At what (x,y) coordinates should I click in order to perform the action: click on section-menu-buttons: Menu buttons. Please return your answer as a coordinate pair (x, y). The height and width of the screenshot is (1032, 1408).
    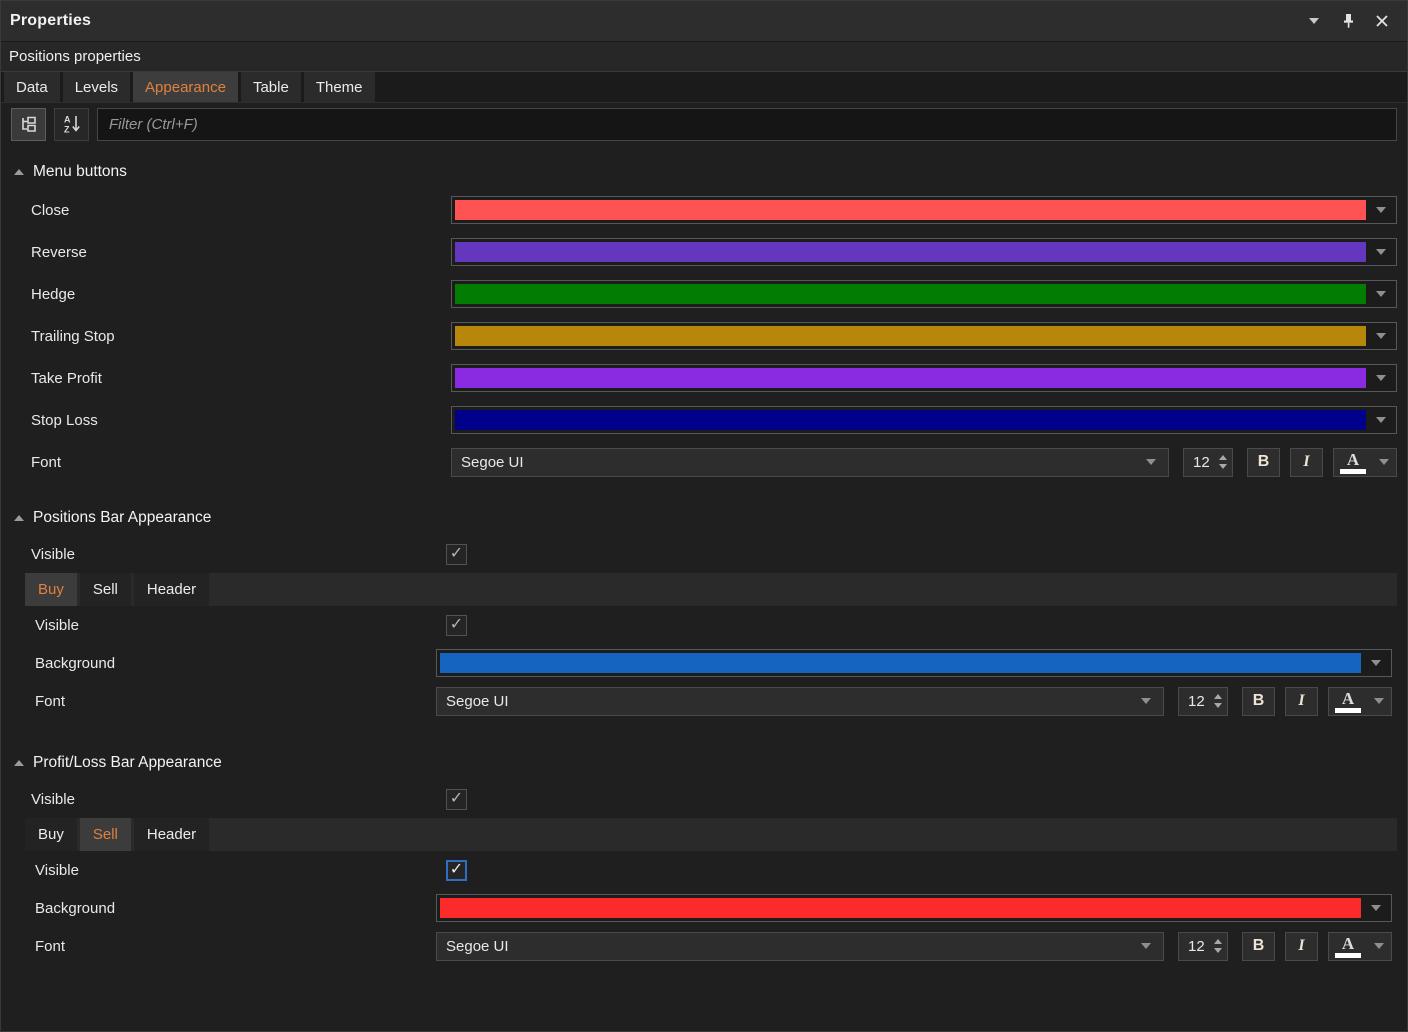
    Looking at the image, I should click on (704, 172).